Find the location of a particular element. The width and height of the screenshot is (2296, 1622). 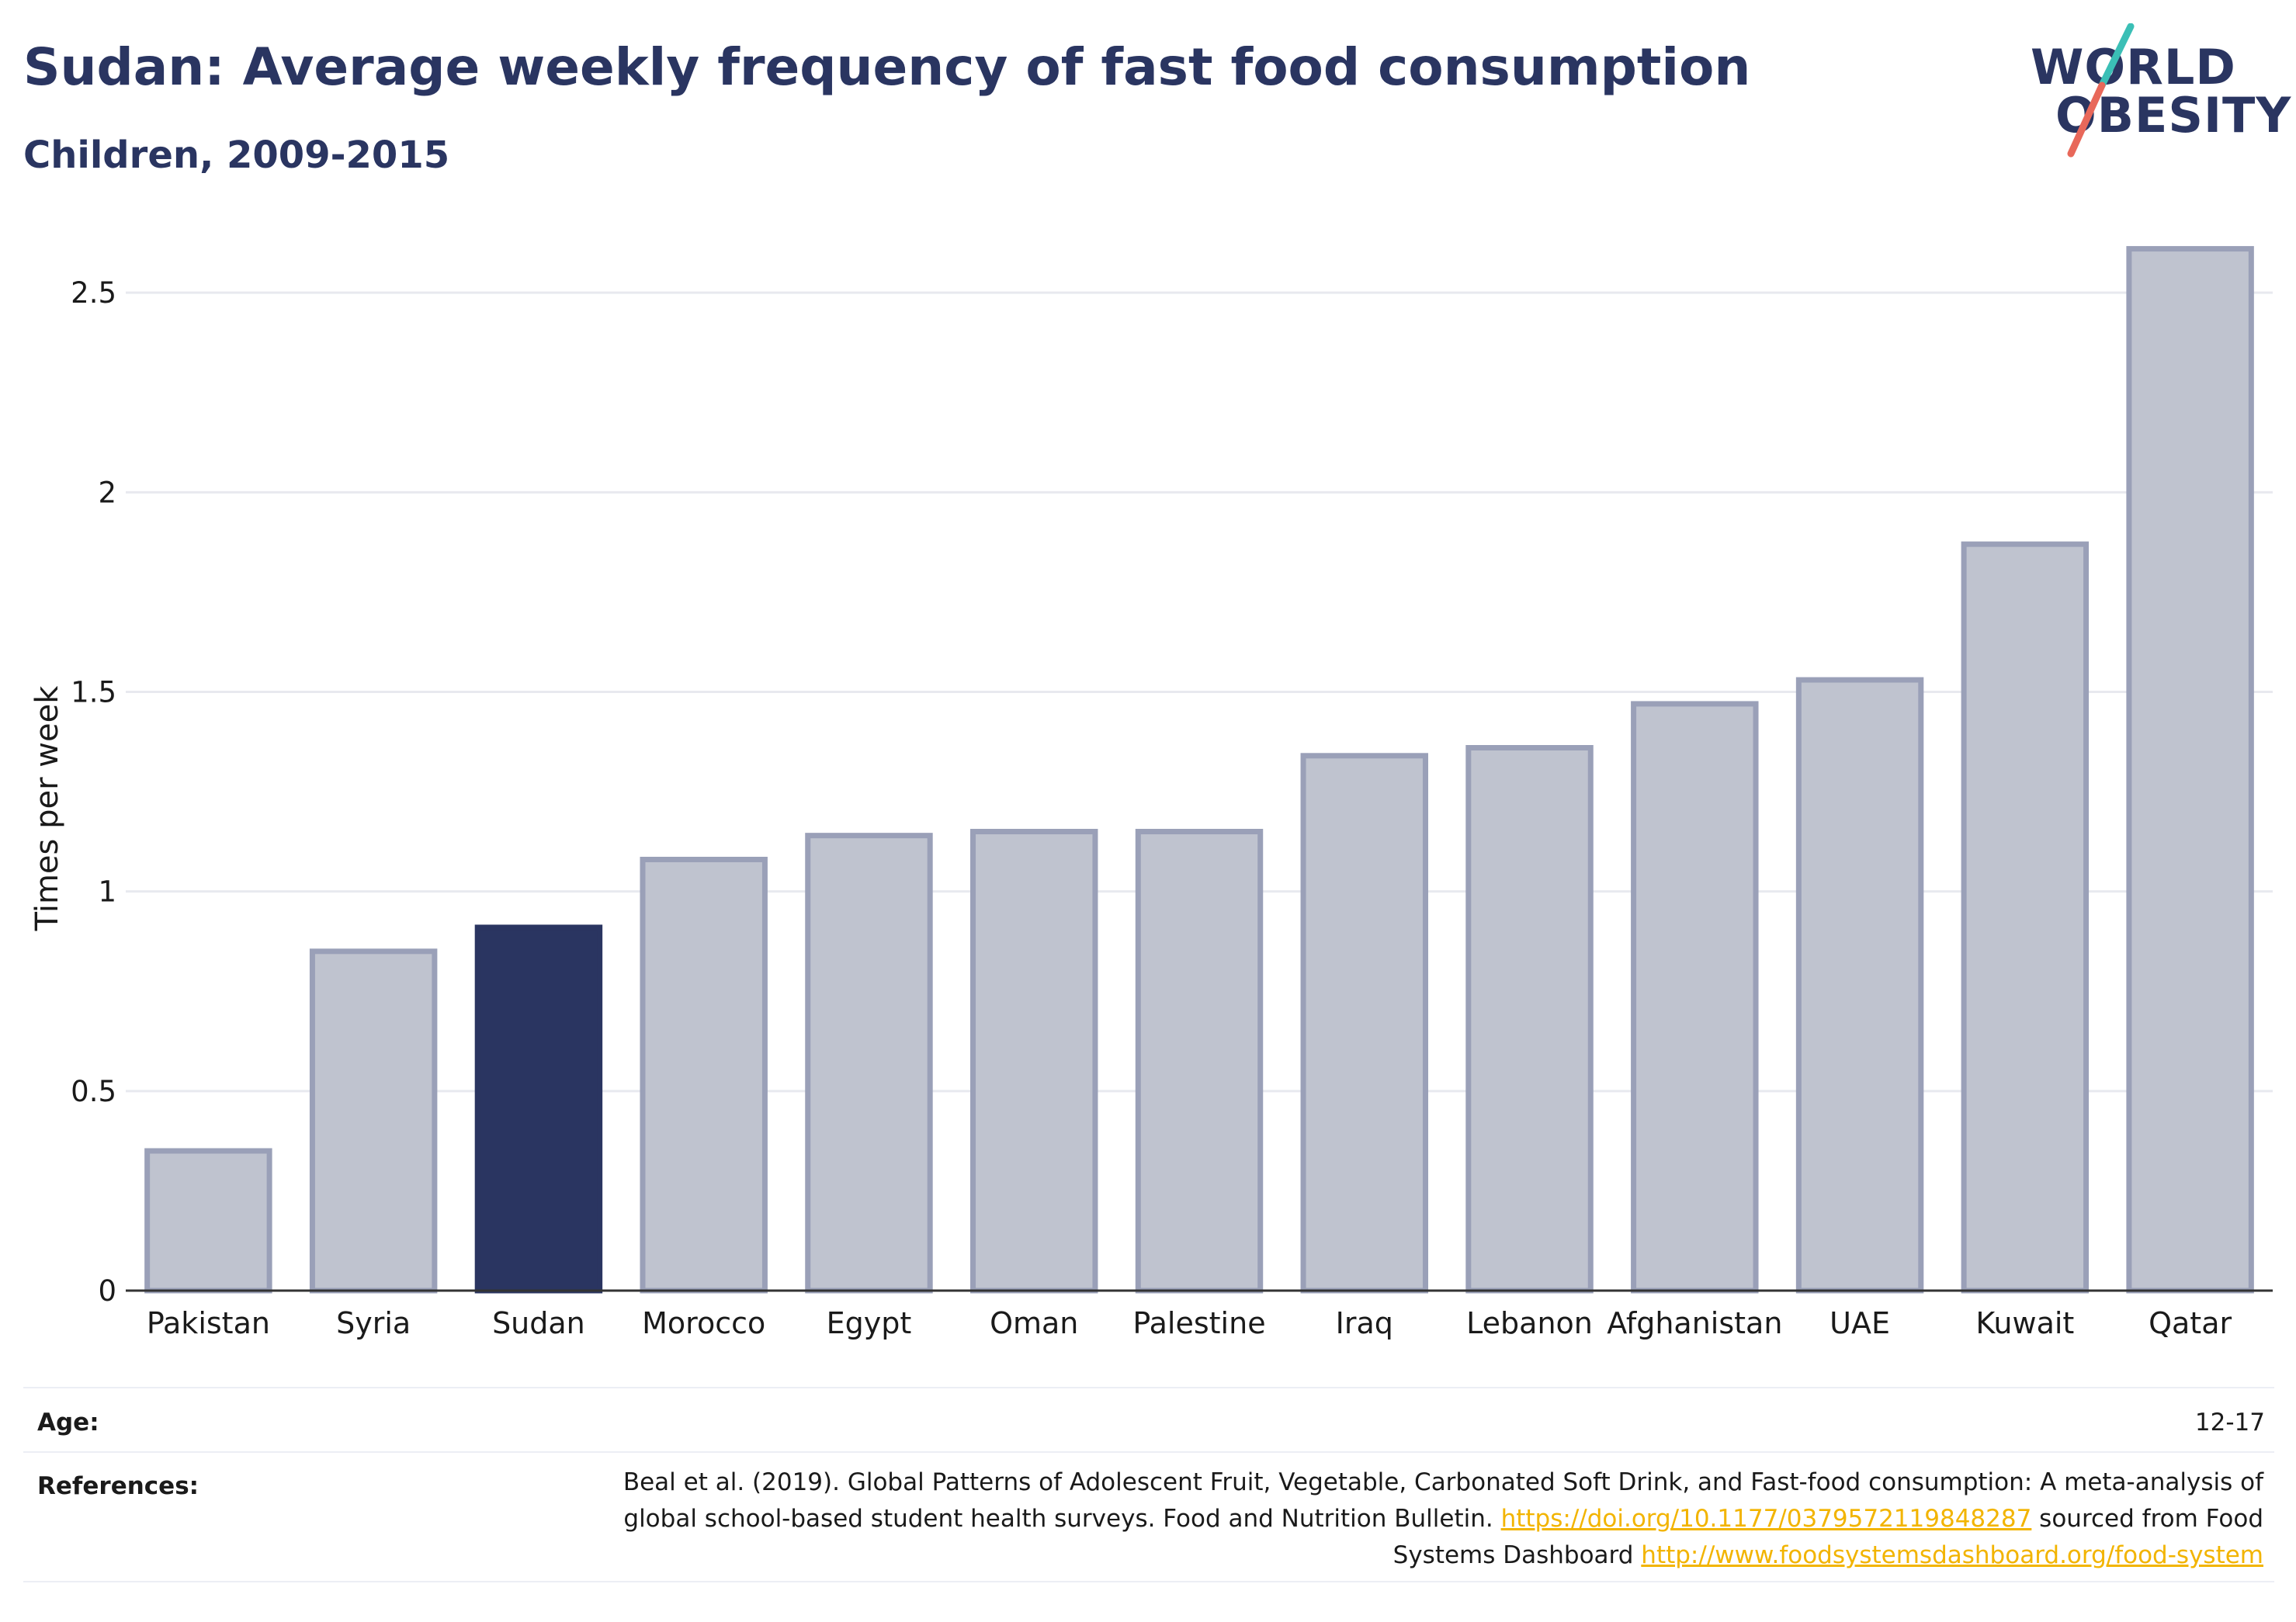

footer-divider-middle is located at coordinates (1148, 1452).